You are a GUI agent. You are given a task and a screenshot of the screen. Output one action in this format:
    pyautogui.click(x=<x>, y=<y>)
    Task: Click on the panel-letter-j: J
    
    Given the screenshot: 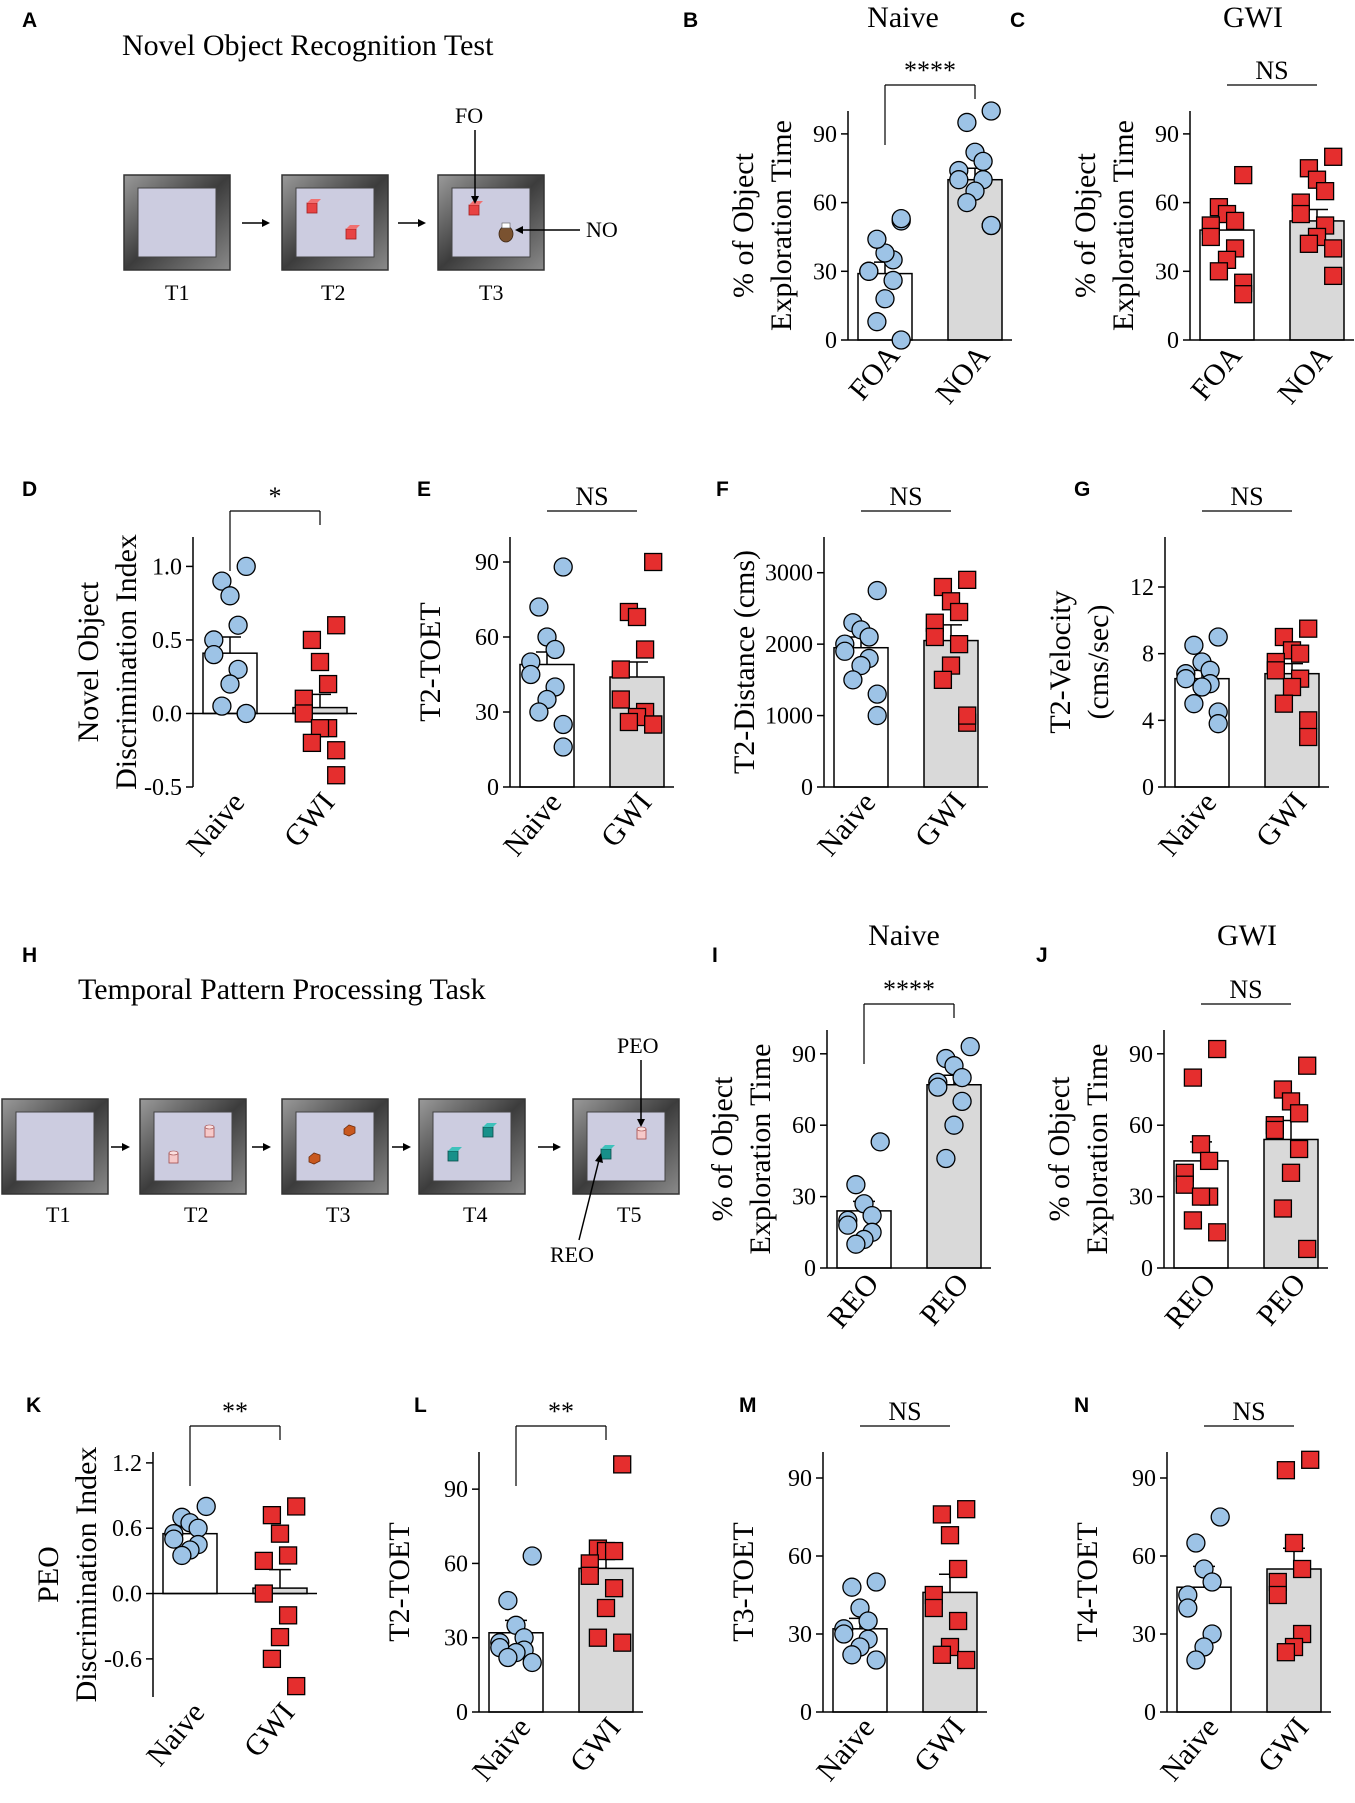 What is the action you would take?
    pyautogui.click(x=1042, y=955)
    